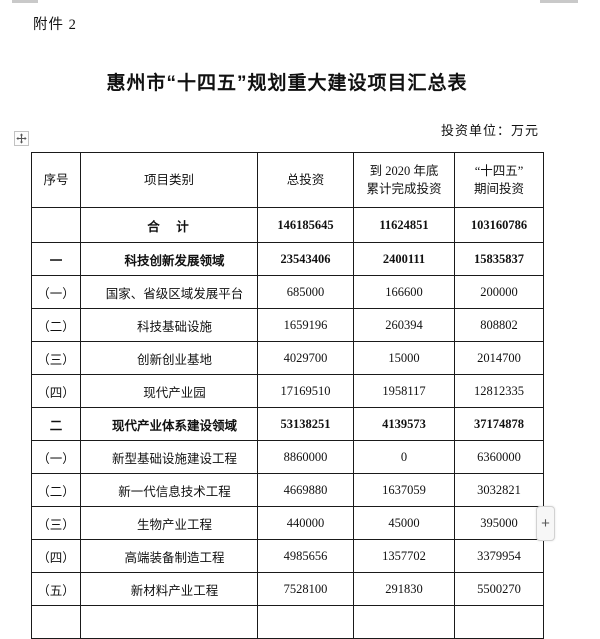 The height and width of the screenshot is (639, 600). What do you see at coordinates (305, 180) in the screenshot?
I see `col-total-investment: 总投资` at bounding box center [305, 180].